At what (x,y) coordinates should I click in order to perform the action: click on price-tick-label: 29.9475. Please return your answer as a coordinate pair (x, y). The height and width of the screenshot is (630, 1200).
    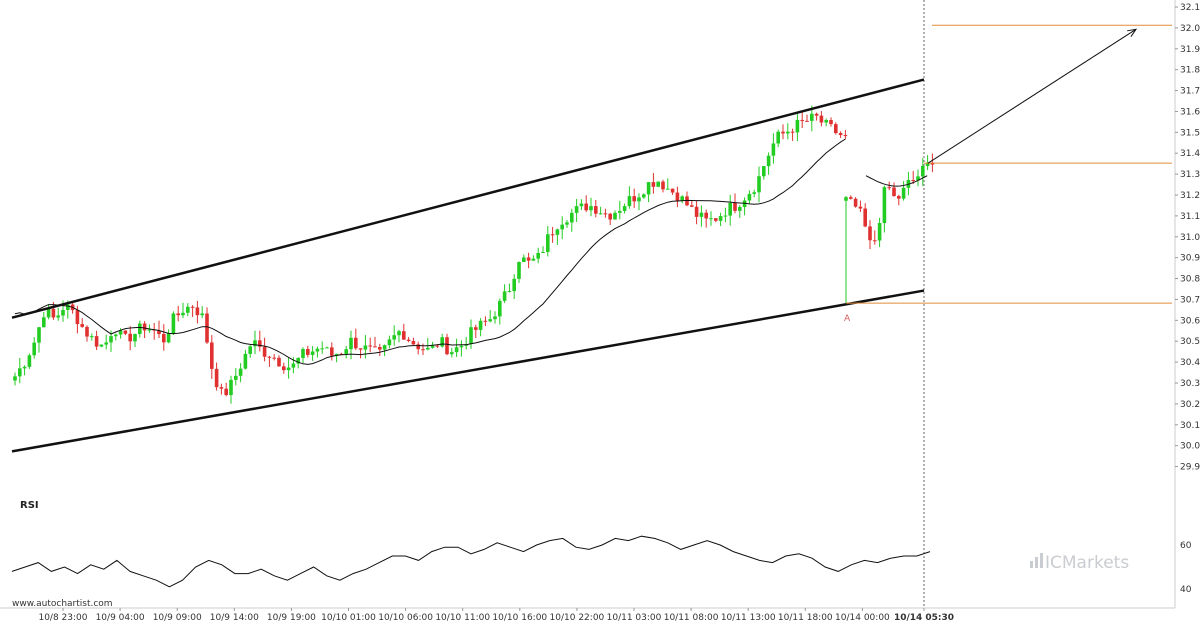
    Looking at the image, I should click on (1190, 468).